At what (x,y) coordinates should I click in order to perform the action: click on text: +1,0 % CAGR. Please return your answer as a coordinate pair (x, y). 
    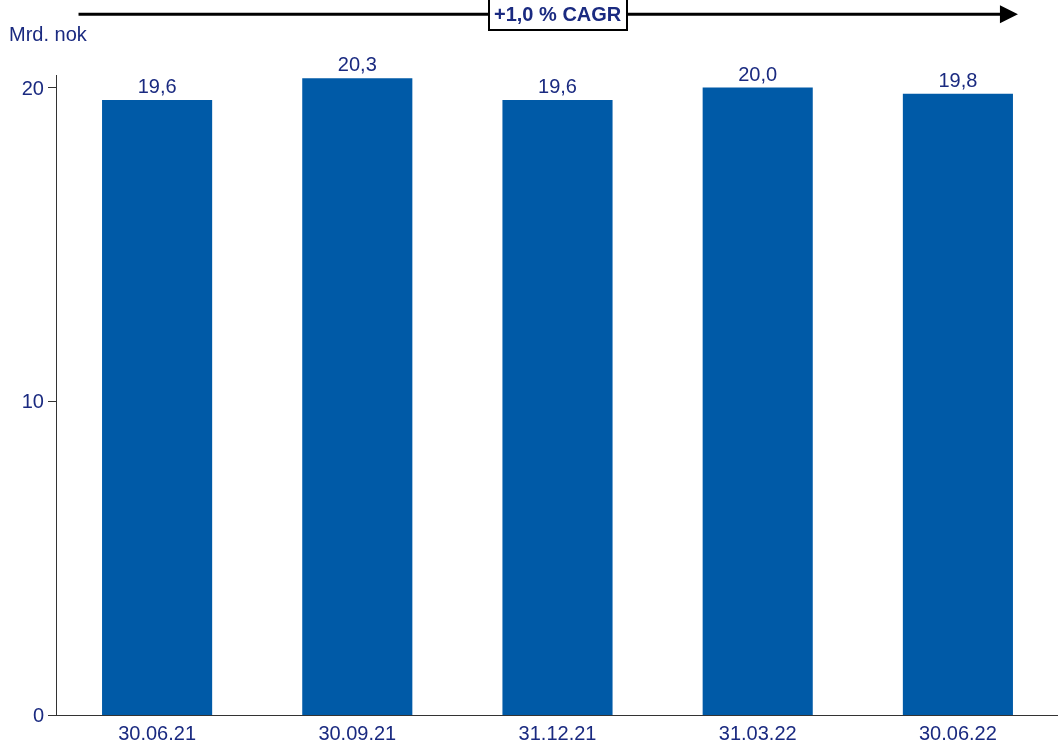
    Looking at the image, I should click on (558, 14).